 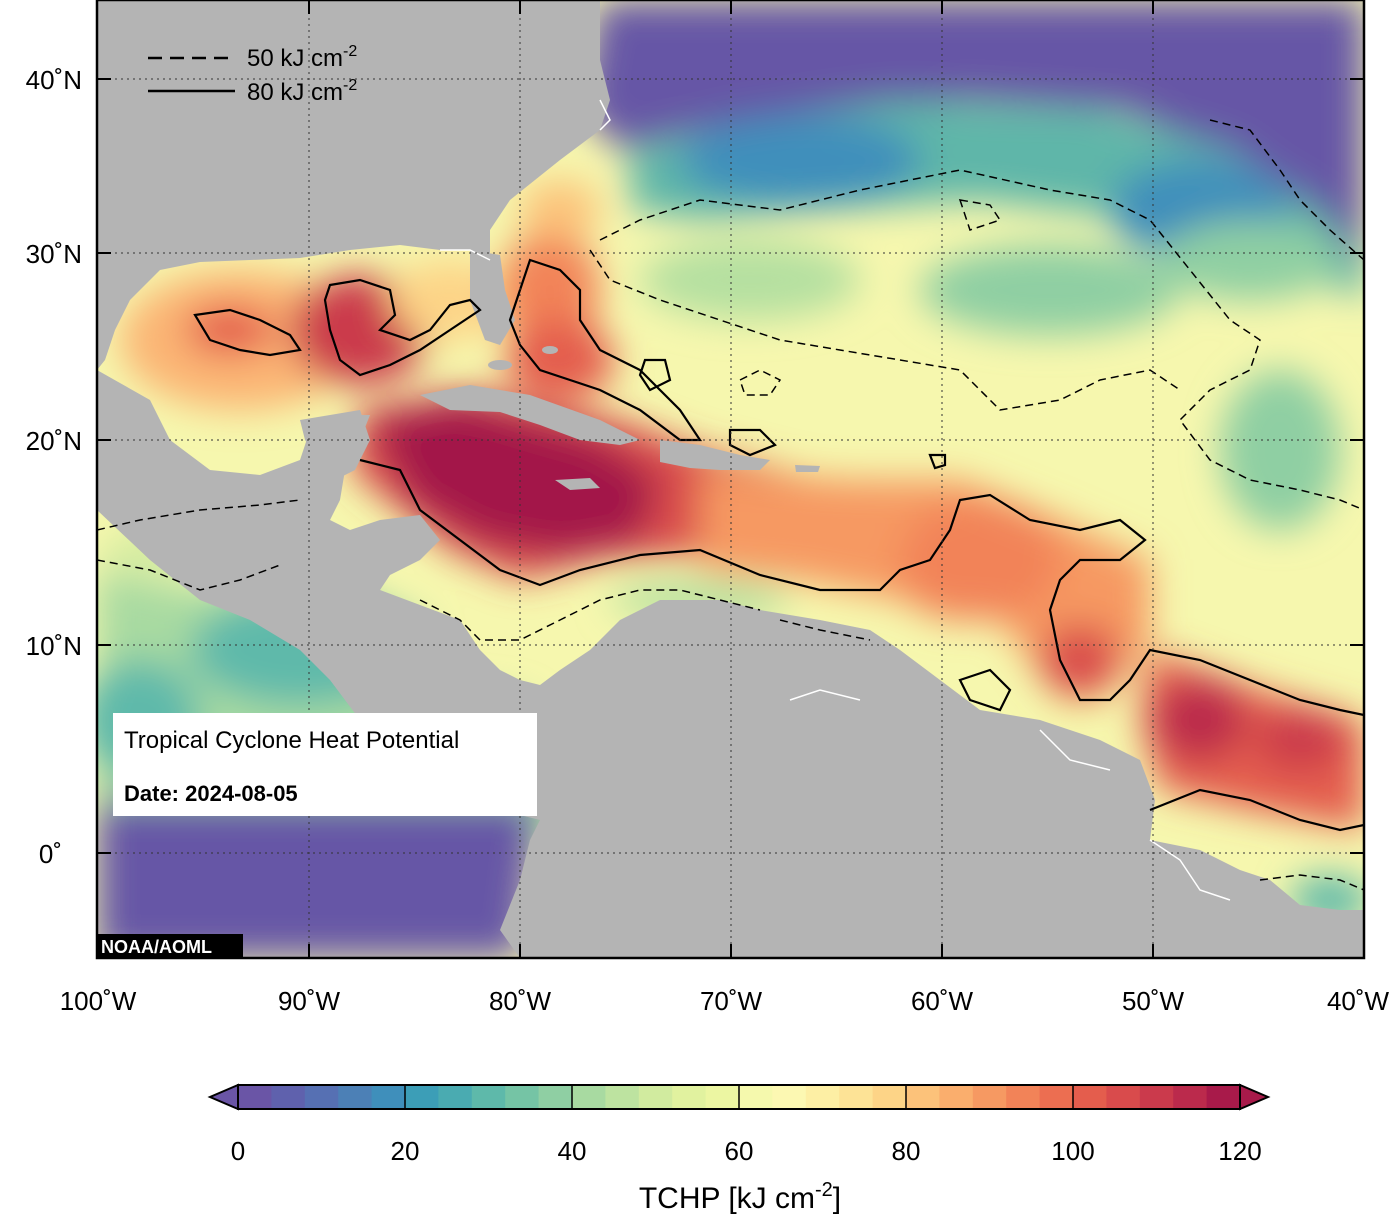 I want to click on lon-label-50w: 50˚W, so click(x=1153, y=1001).